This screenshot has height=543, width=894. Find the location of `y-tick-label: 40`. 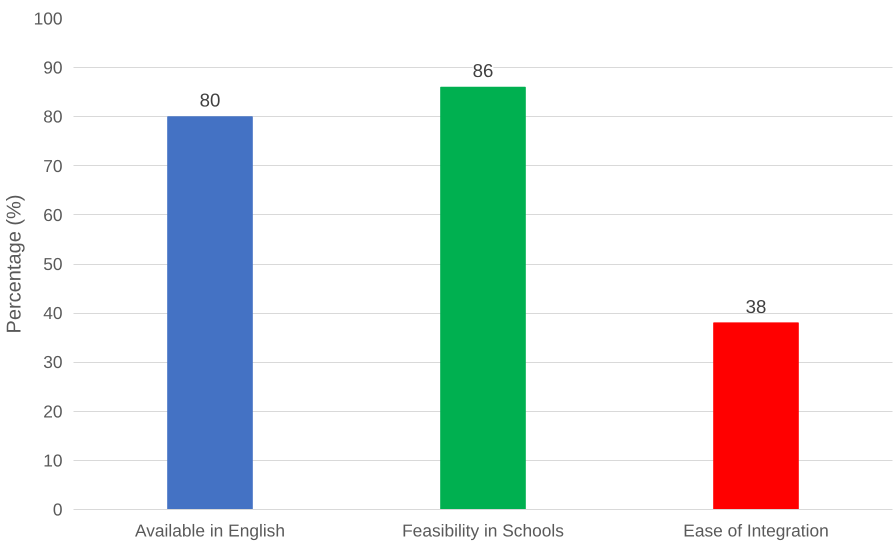

y-tick-label: 40 is located at coordinates (53, 313).